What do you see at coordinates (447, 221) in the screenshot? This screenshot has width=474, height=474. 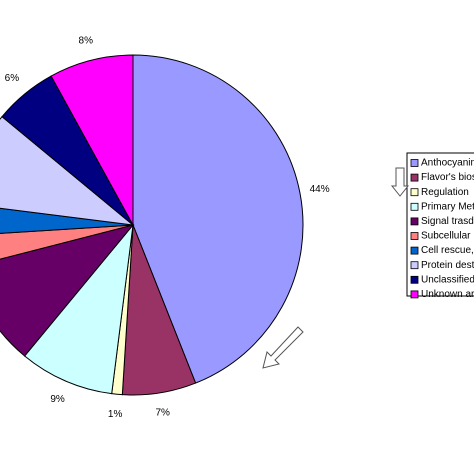 I see `legend-label: Signal trasd` at bounding box center [447, 221].